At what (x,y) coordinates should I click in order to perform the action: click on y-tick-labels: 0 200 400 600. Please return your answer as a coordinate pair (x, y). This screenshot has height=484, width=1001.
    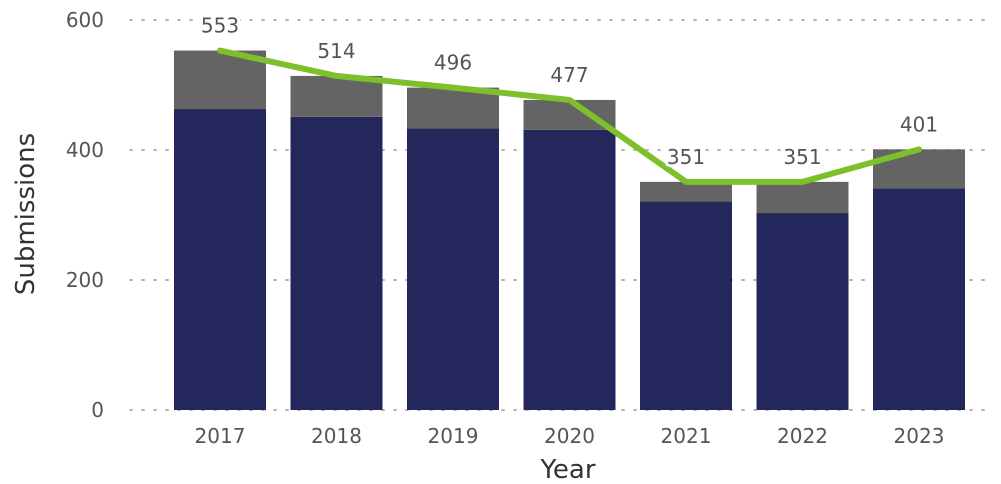
    Looking at the image, I should click on (85, 215).